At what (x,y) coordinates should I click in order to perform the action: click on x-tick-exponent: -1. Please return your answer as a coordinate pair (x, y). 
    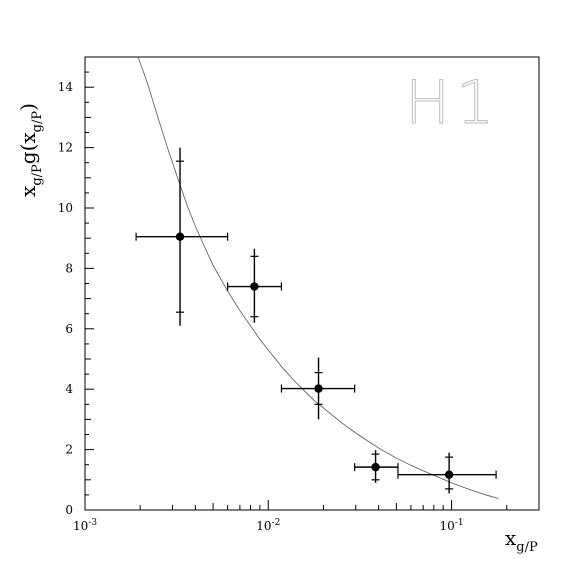
    Looking at the image, I should click on (459, 523).